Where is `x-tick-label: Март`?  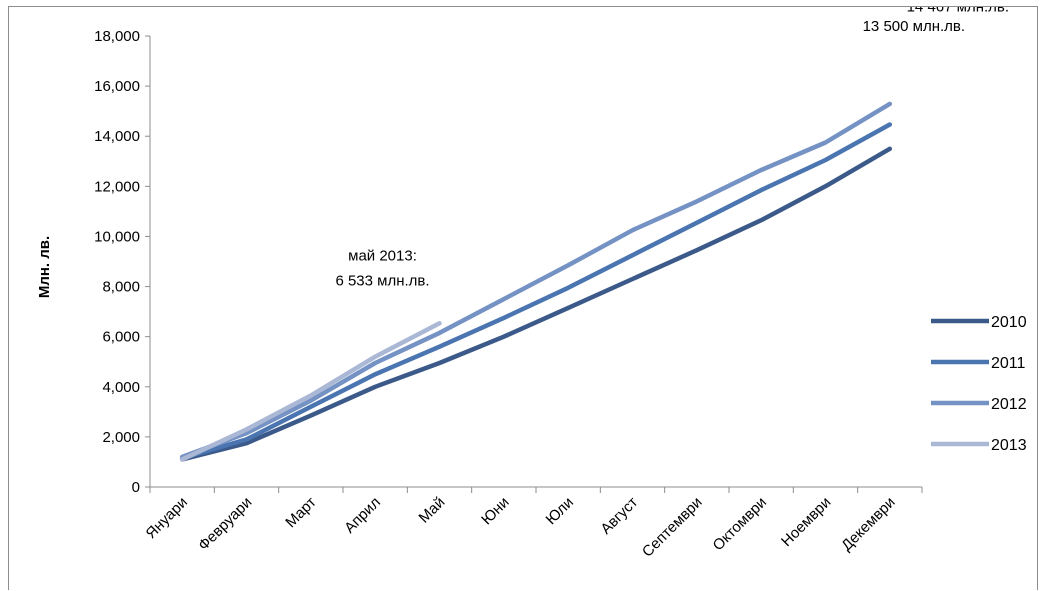
x-tick-label: Март is located at coordinates (300, 512).